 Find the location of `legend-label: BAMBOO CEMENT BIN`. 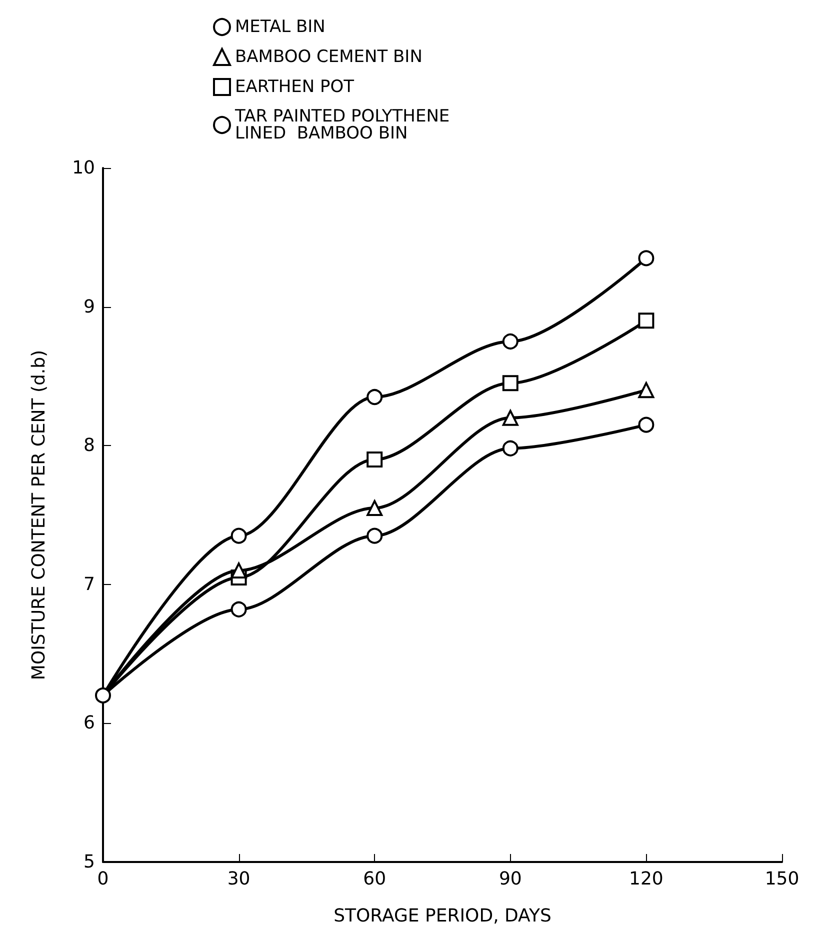

legend-label: BAMBOO CEMENT BIN is located at coordinates (328, 57).